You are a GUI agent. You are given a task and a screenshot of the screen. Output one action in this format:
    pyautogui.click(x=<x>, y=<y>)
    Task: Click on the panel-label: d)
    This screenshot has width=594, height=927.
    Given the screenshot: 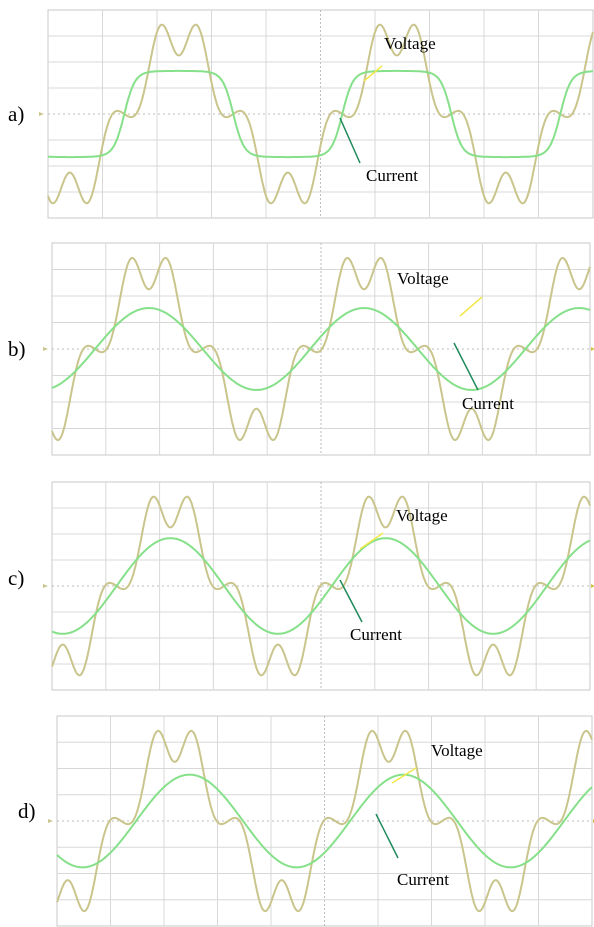 What is the action you would take?
    pyautogui.click(x=27, y=811)
    